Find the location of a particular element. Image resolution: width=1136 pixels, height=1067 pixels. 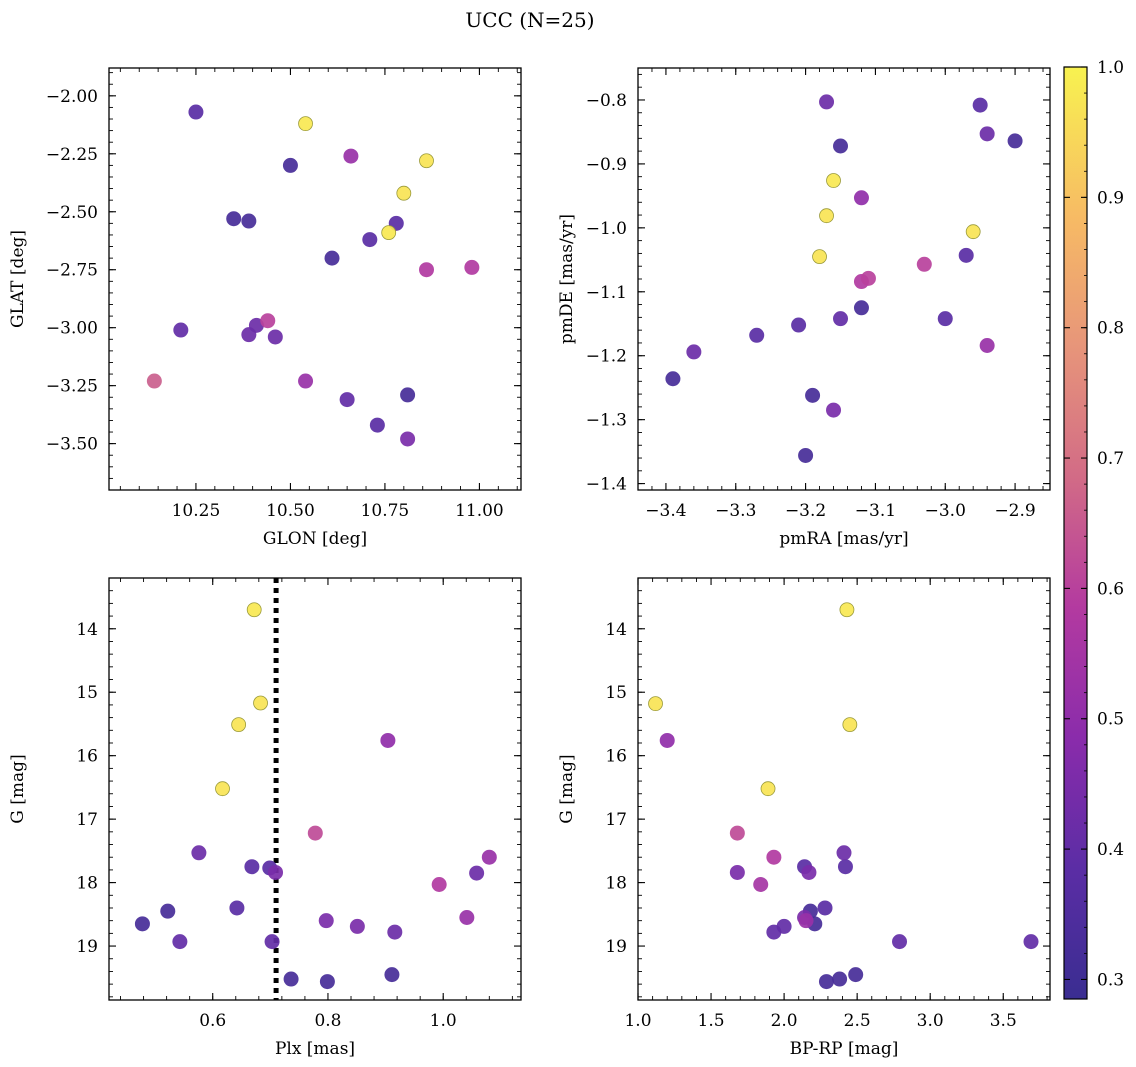

y-tick-label: −3.25 is located at coordinates (72, 387).